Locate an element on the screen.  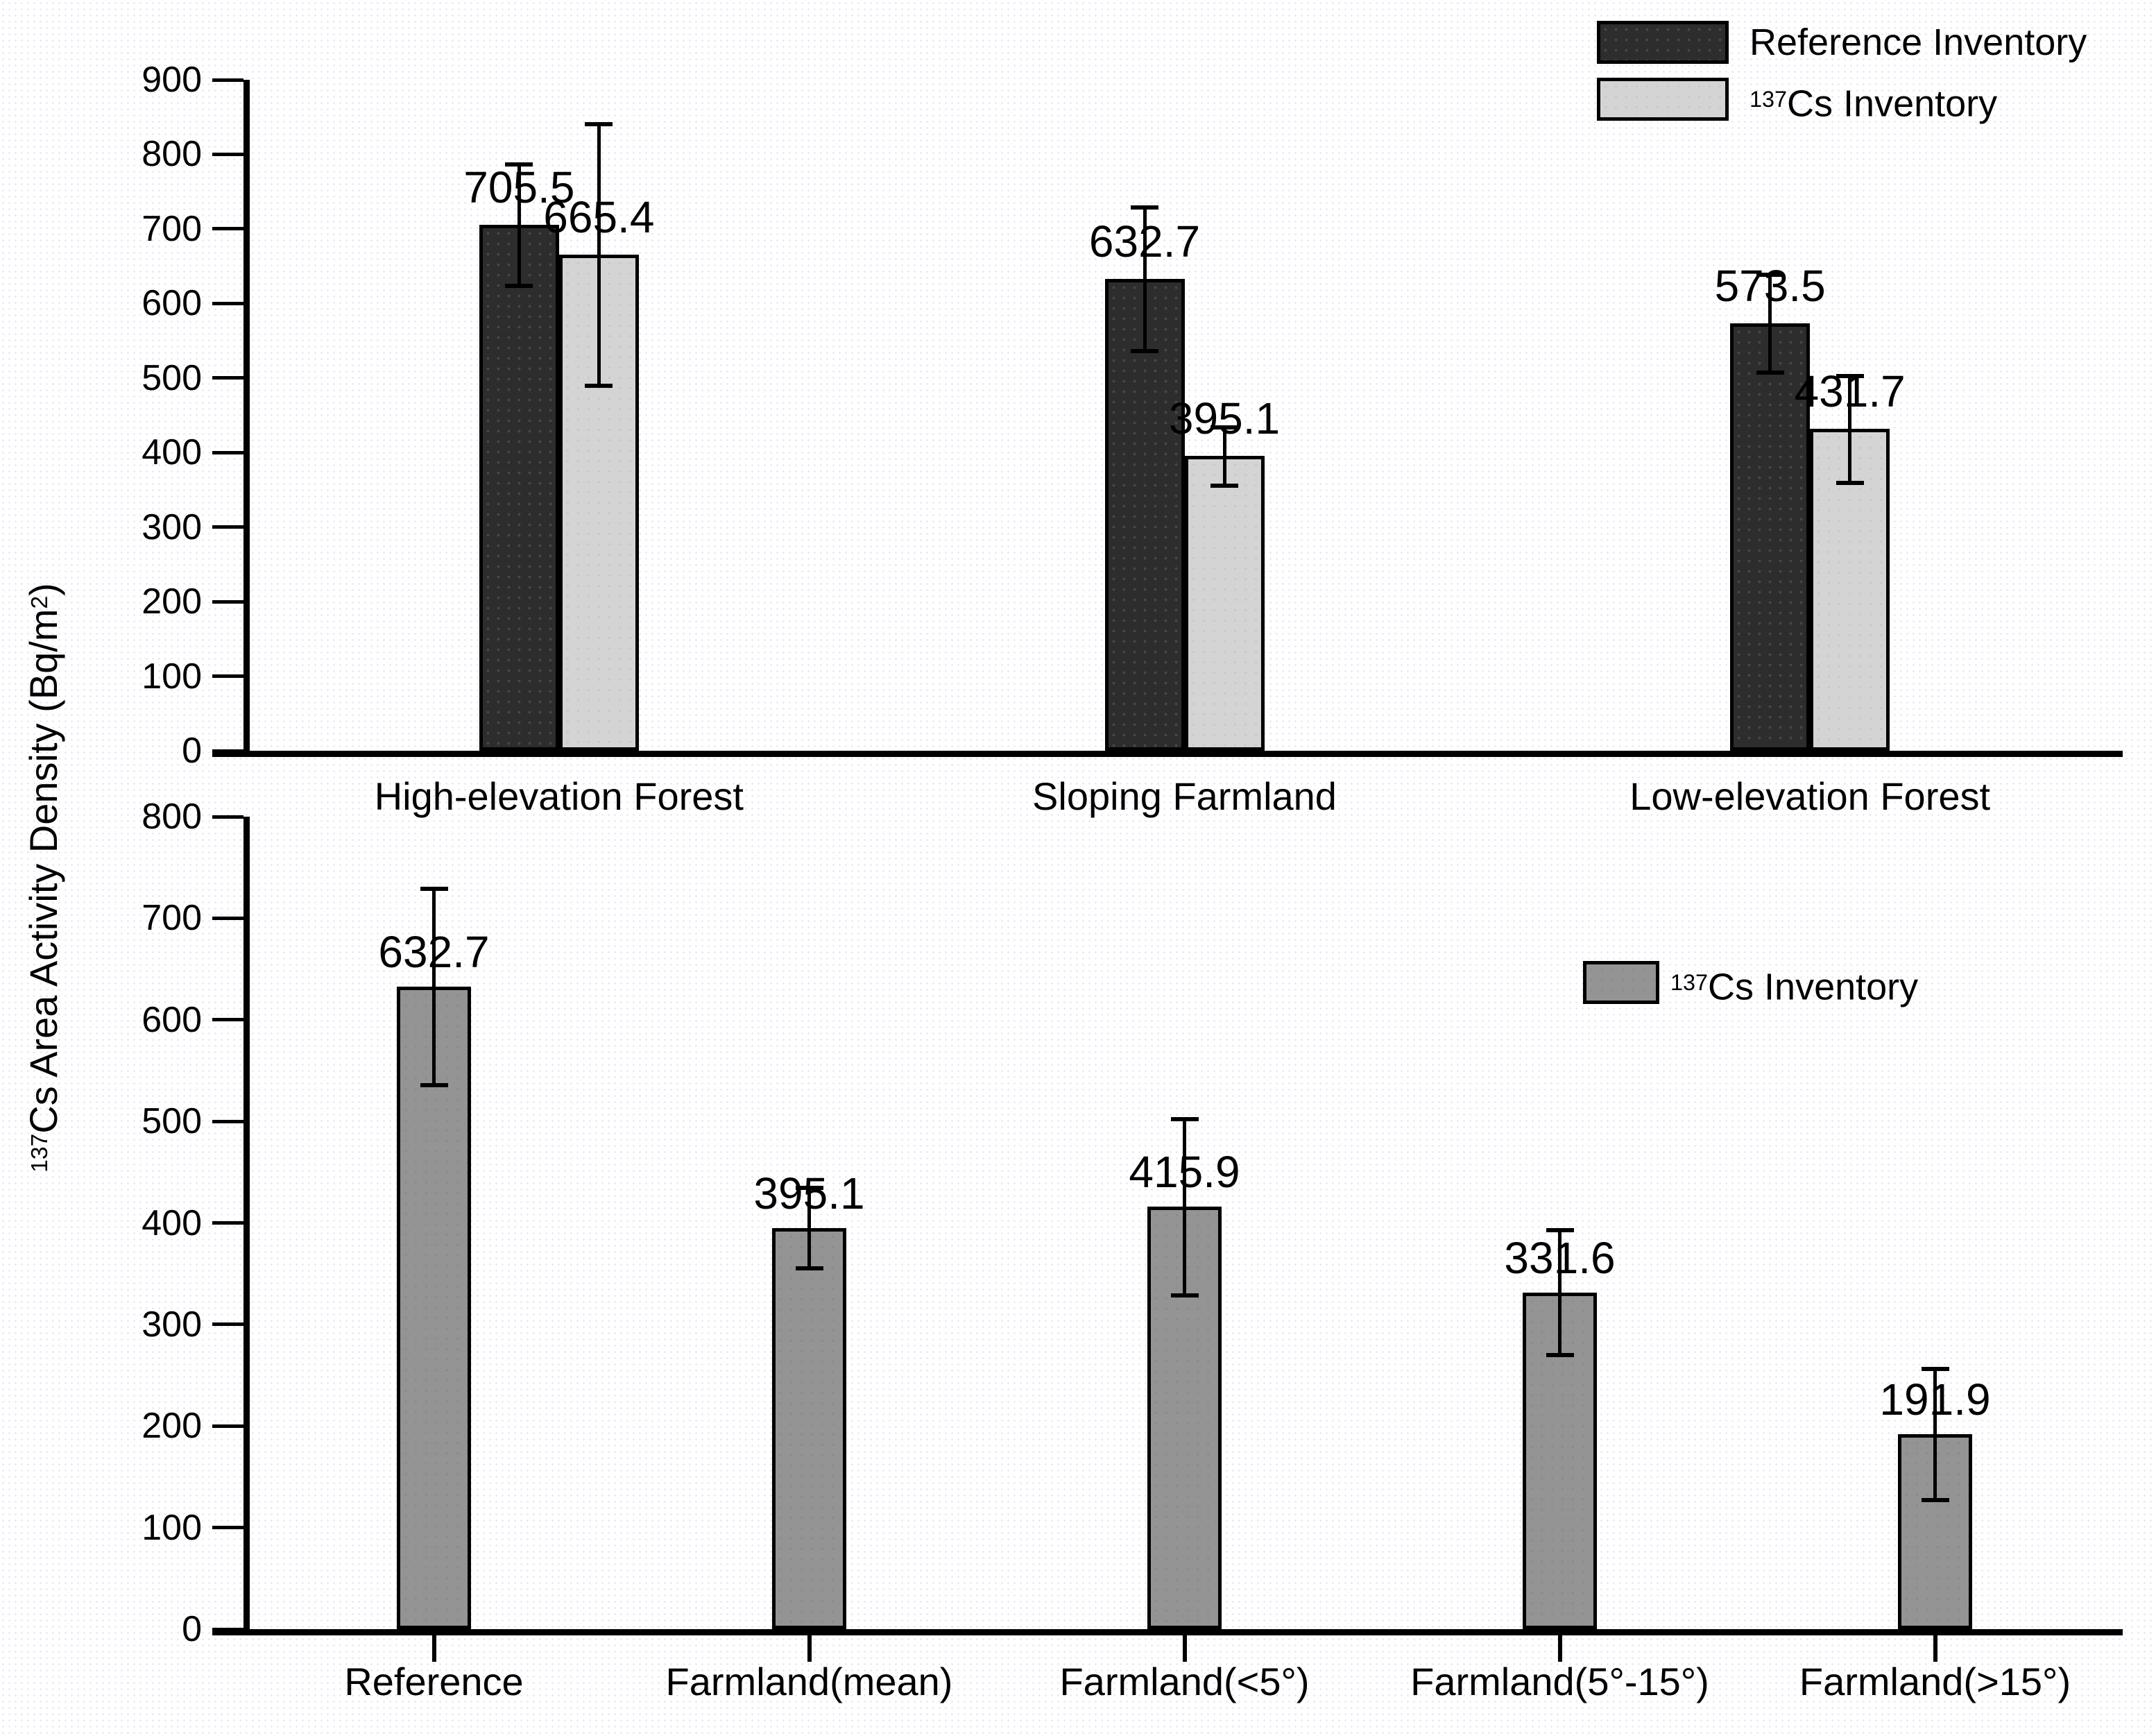
bar-value-label: 573.5 is located at coordinates (1770, 285).